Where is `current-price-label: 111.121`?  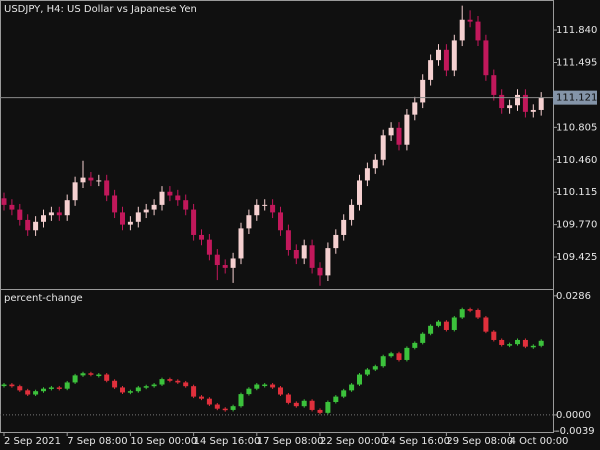
current-price-label: 111.121 is located at coordinates (576, 98).